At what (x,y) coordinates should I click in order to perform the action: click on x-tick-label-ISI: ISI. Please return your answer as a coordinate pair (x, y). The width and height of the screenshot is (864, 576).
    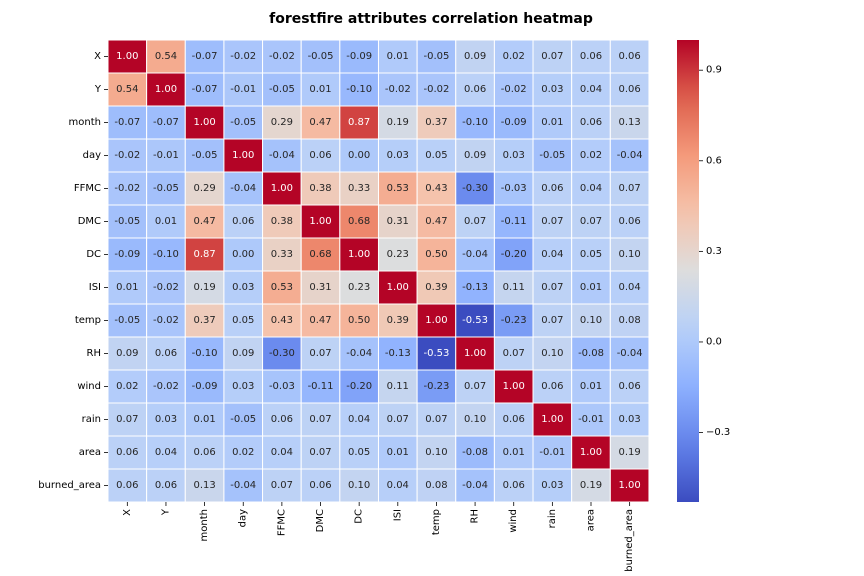
    Looking at the image, I should click on (397, 515).